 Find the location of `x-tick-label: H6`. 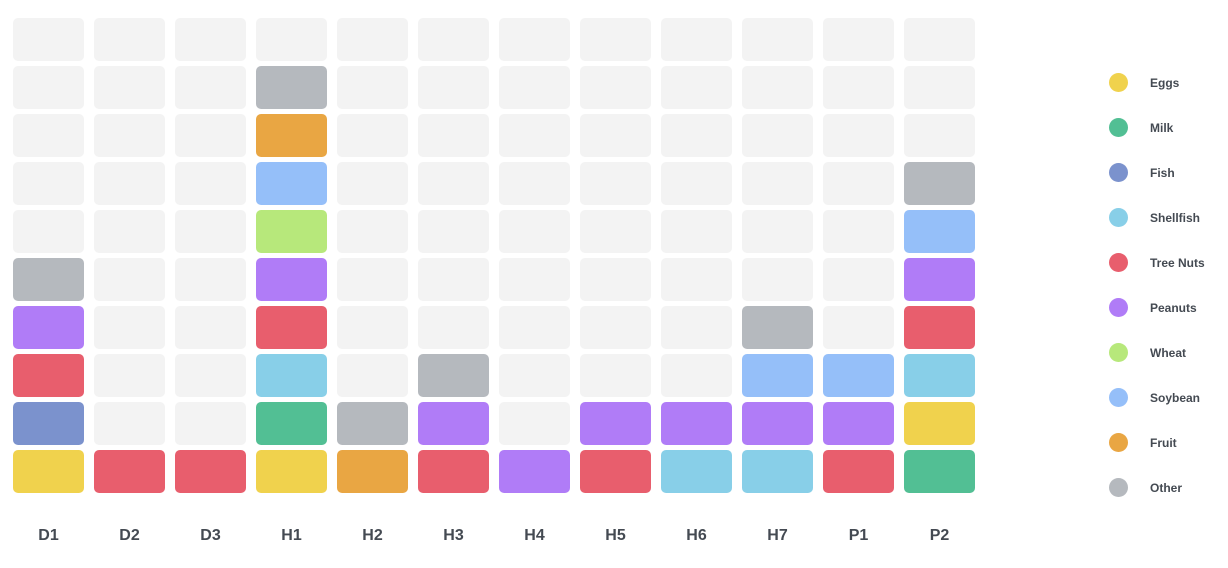

x-tick-label: H6 is located at coordinates (696, 535).